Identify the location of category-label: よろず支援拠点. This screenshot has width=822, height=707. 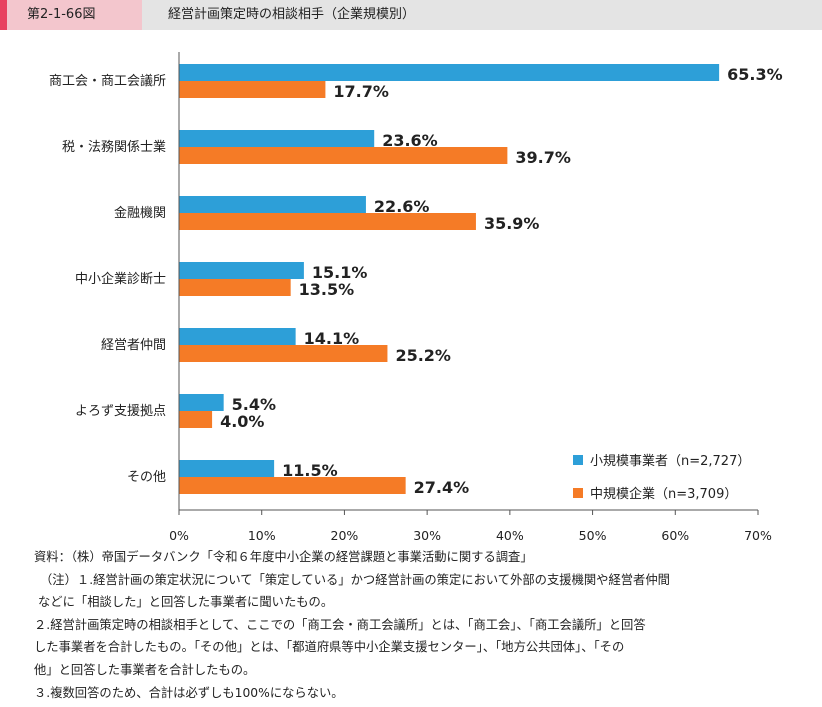
(120, 411).